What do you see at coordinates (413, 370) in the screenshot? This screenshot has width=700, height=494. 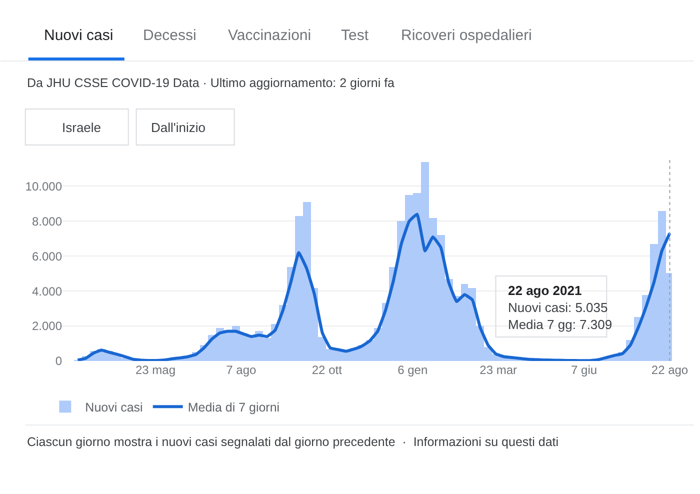 I see `x-tick-label: 6 gen` at bounding box center [413, 370].